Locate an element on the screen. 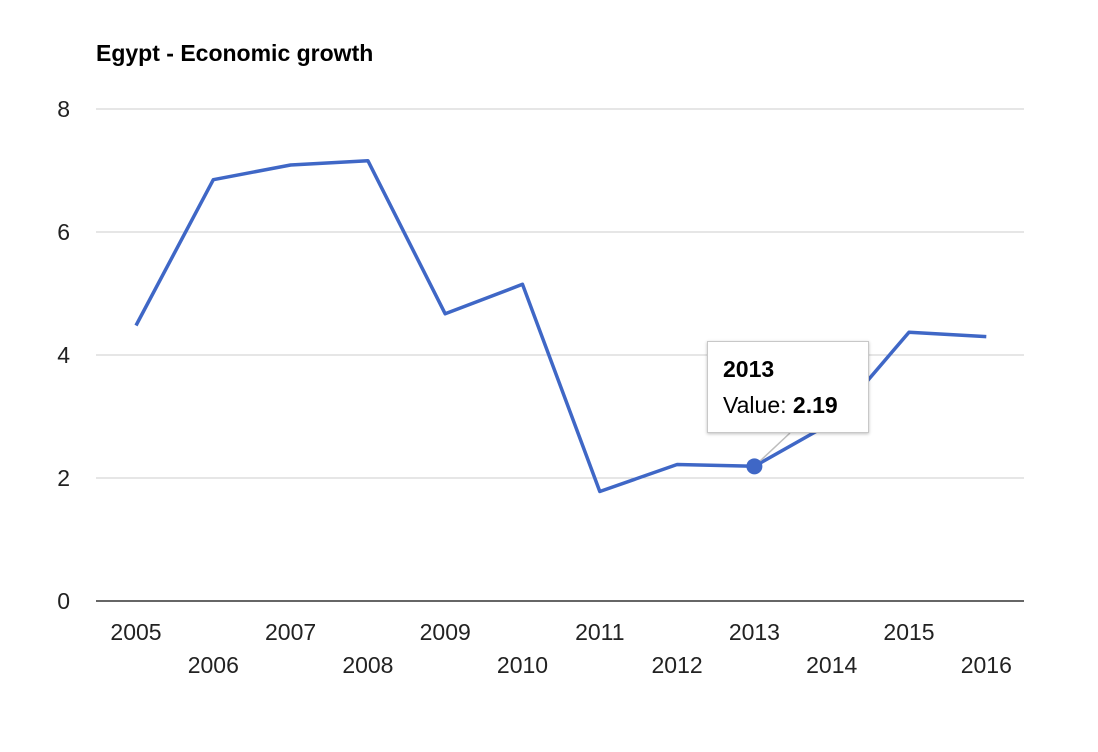  data-point-2006 is located at coordinates (213, 180).